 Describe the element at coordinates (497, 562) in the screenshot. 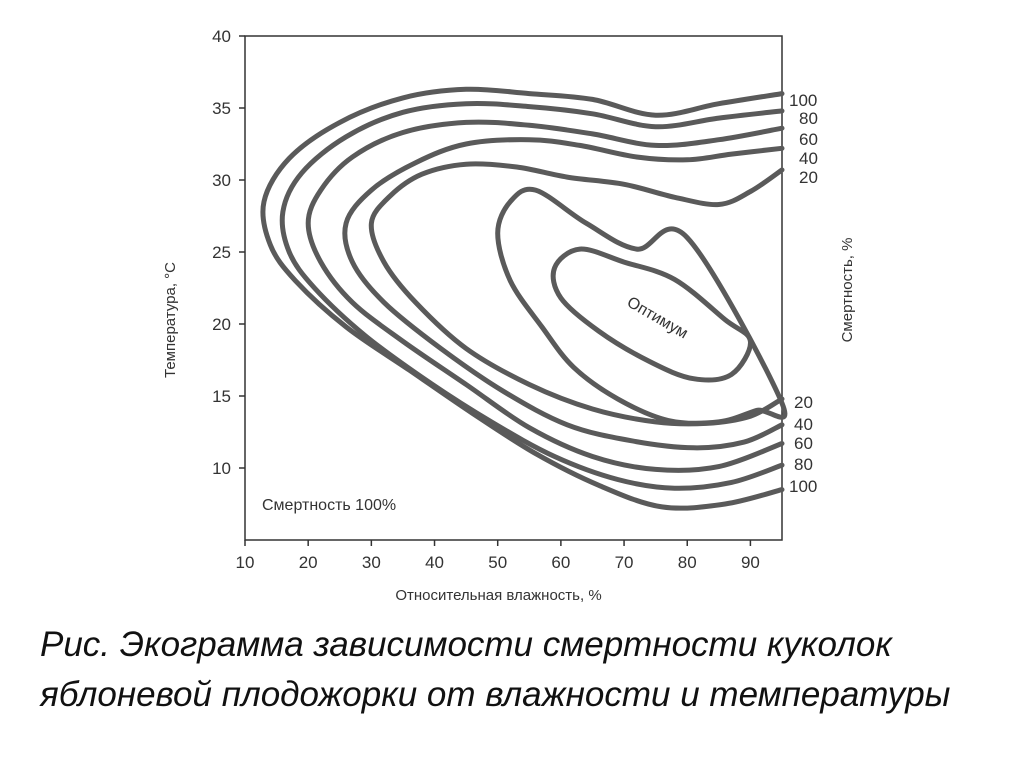

I see `x-tick-label: 50` at that location.